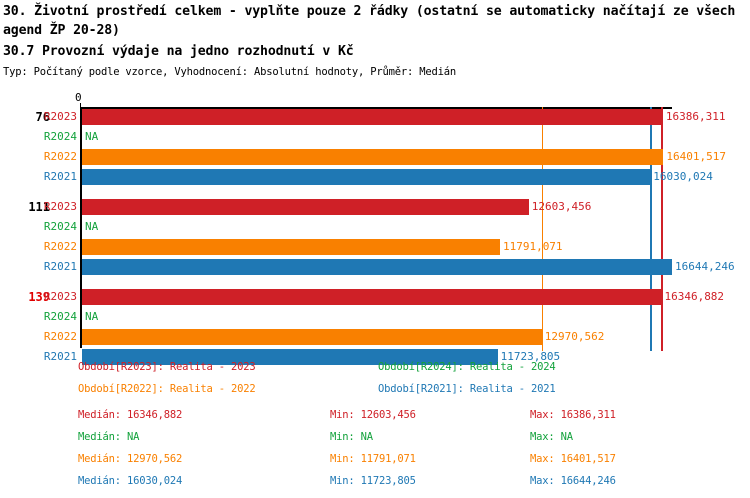 This screenshot has height=498, width=750. What do you see at coordinates (662, 229) in the screenshot?
I see `median-line-r2023` at bounding box center [662, 229].